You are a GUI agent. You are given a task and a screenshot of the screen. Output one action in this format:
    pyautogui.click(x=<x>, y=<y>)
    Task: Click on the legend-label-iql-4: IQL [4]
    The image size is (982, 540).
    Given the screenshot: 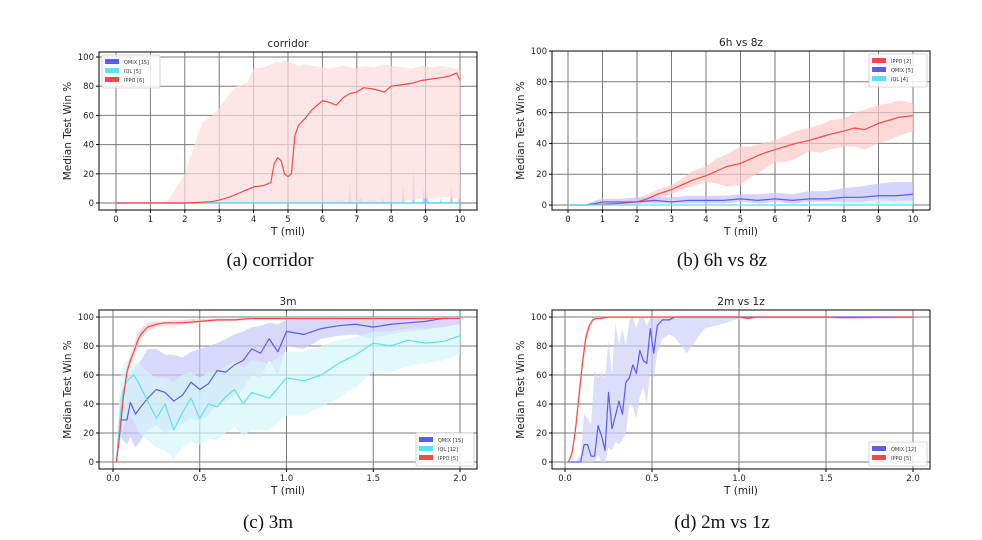 What is the action you would take?
    pyautogui.click(x=899, y=80)
    